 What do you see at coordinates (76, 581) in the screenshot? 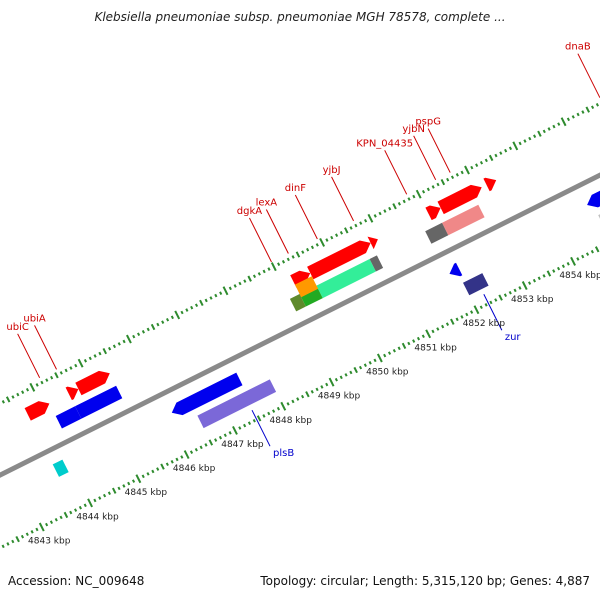
I see `accession-text: Accession: NC_009648` at bounding box center [76, 581].